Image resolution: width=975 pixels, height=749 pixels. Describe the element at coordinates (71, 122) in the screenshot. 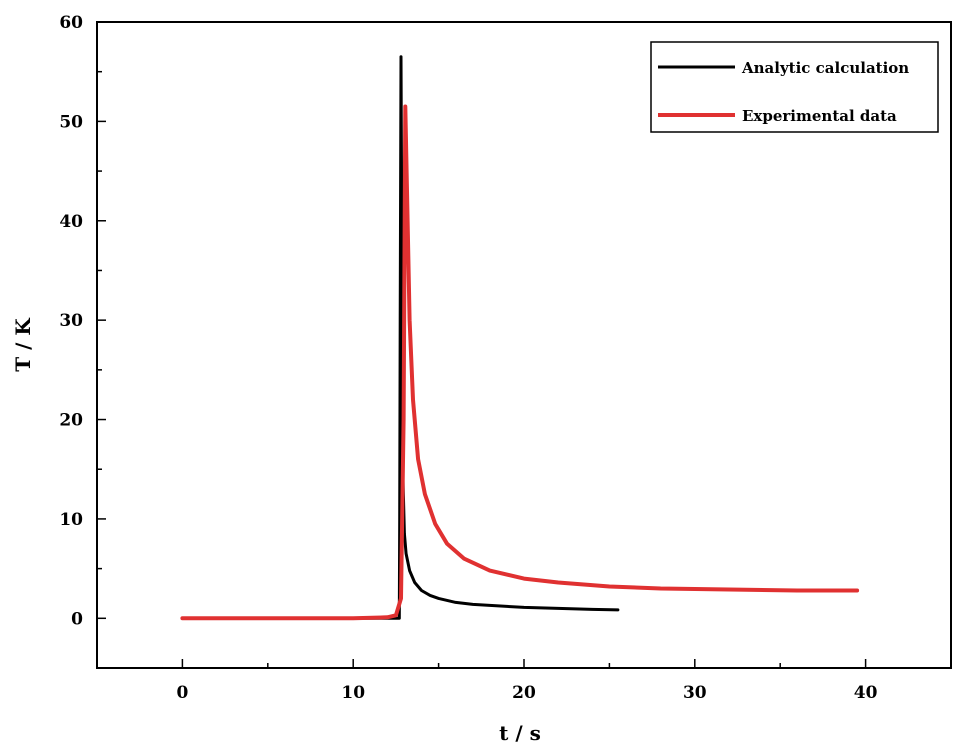

I see `y-tick-label: 50` at that location.